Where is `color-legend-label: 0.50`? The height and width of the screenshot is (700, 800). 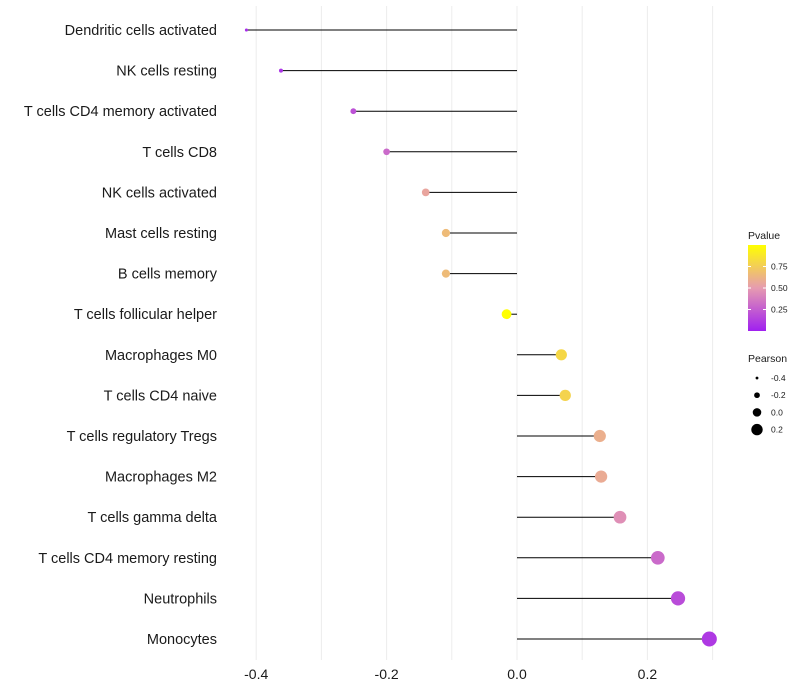
color-legend-label: 0.50 is located at coordinates (779, 288).